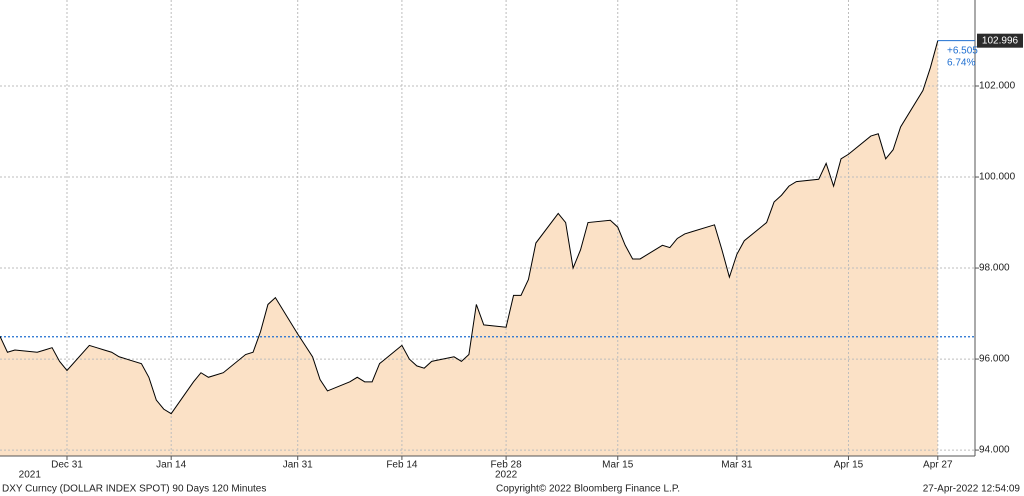  I want to click on x-tick-label: Feb 28, so click(507, 465).